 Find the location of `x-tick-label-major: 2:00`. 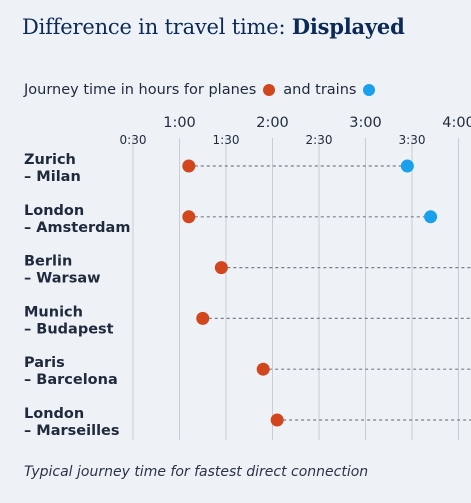

x-tick-label-major: 2:00 is located at coordinates (272, 123).